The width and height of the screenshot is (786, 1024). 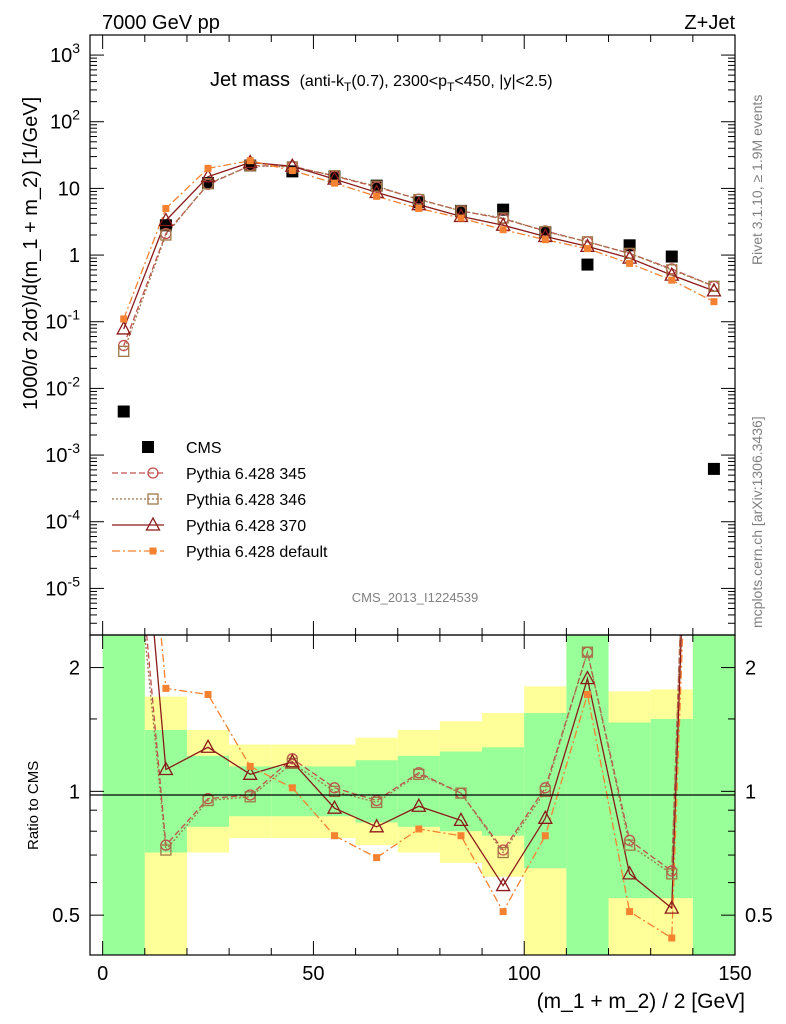 I want to click on main-ytick-label-3: 10⁻², so click(x=62, y=386).